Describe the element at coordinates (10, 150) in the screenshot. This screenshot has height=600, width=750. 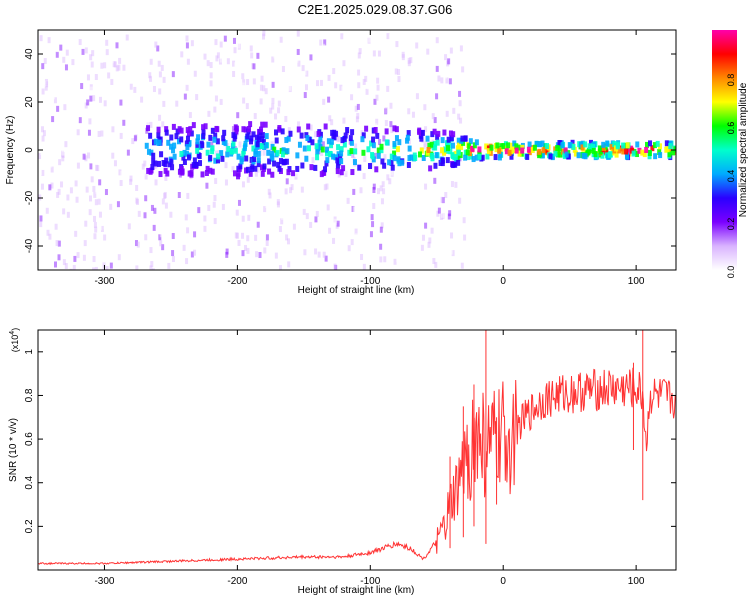
I see `spectrogram-y-label: Frequency (Hz)` at that location.